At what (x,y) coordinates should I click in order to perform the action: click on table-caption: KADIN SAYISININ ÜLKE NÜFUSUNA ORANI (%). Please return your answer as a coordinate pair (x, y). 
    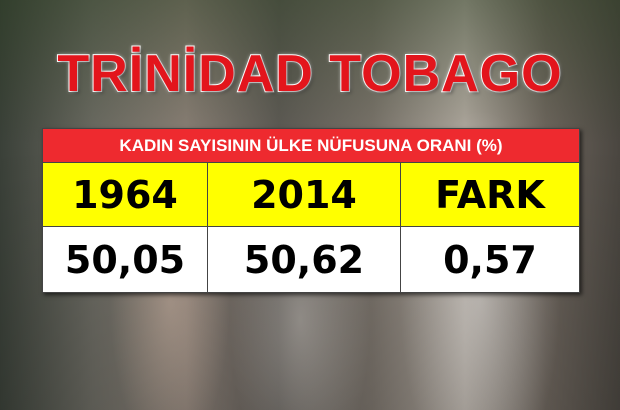
    Looking at the image, I should click on (311, 145).